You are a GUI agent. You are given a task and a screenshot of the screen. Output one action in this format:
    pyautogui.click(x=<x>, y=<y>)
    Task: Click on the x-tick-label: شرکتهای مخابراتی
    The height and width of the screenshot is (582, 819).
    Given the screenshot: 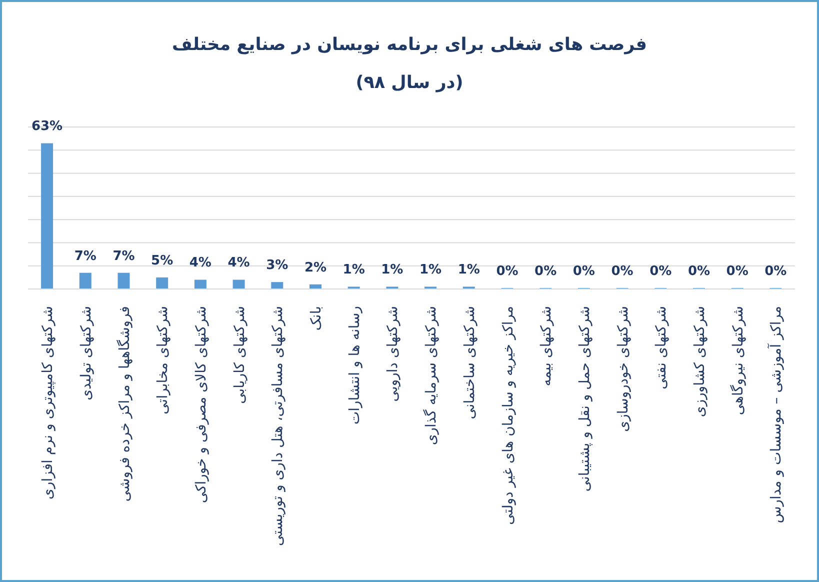 What is the action you would take?
    pyautogui.click(x=163, y=360)
    